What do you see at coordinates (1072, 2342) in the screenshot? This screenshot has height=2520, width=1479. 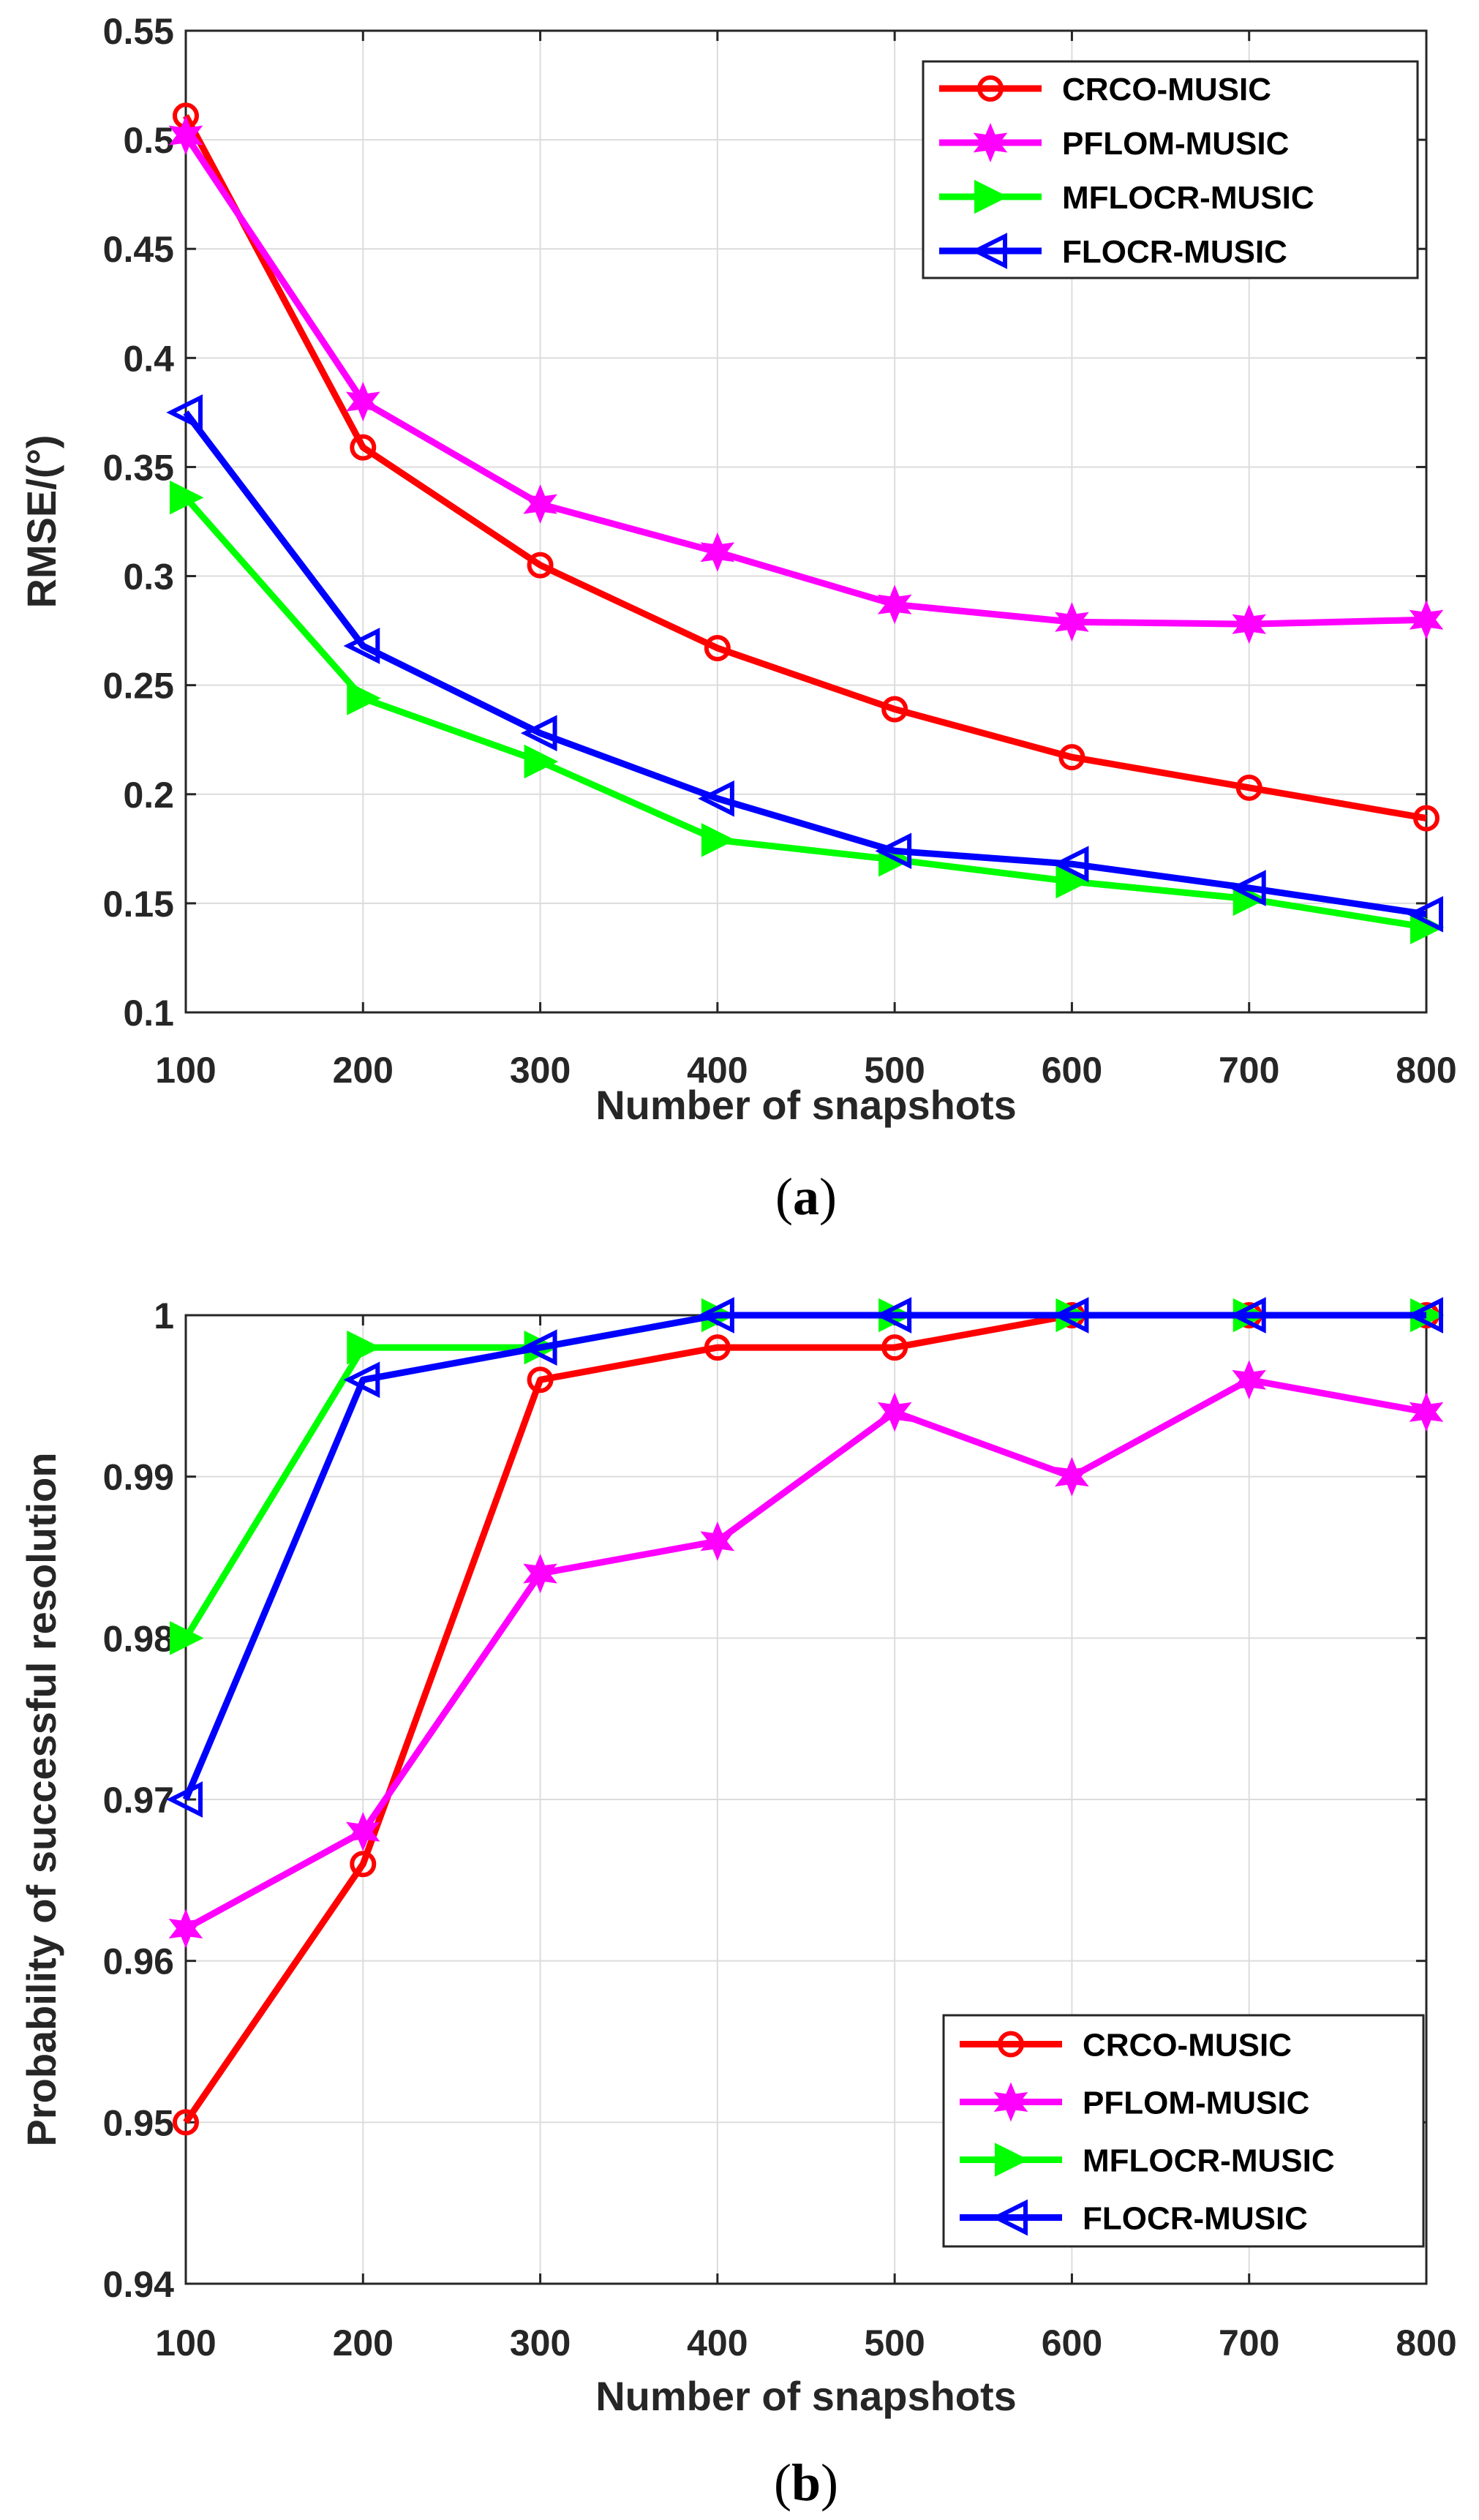 I see `x-tick-label: 600` at bounding box center [1072, 2342].